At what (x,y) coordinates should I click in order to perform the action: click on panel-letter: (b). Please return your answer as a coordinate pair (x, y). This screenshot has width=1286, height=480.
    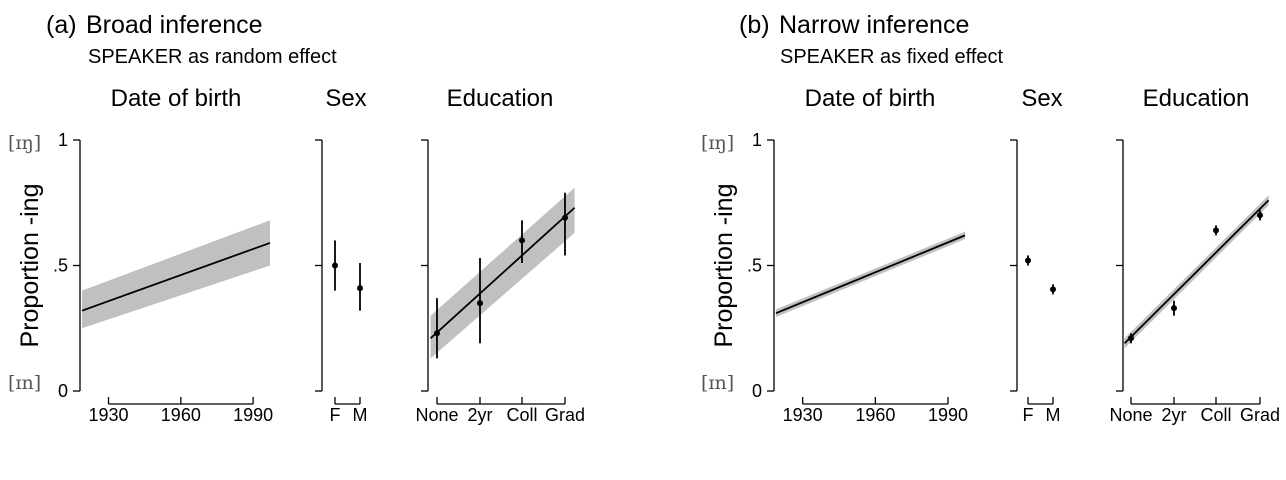
    Looking at the image, I should click on (754, 25).